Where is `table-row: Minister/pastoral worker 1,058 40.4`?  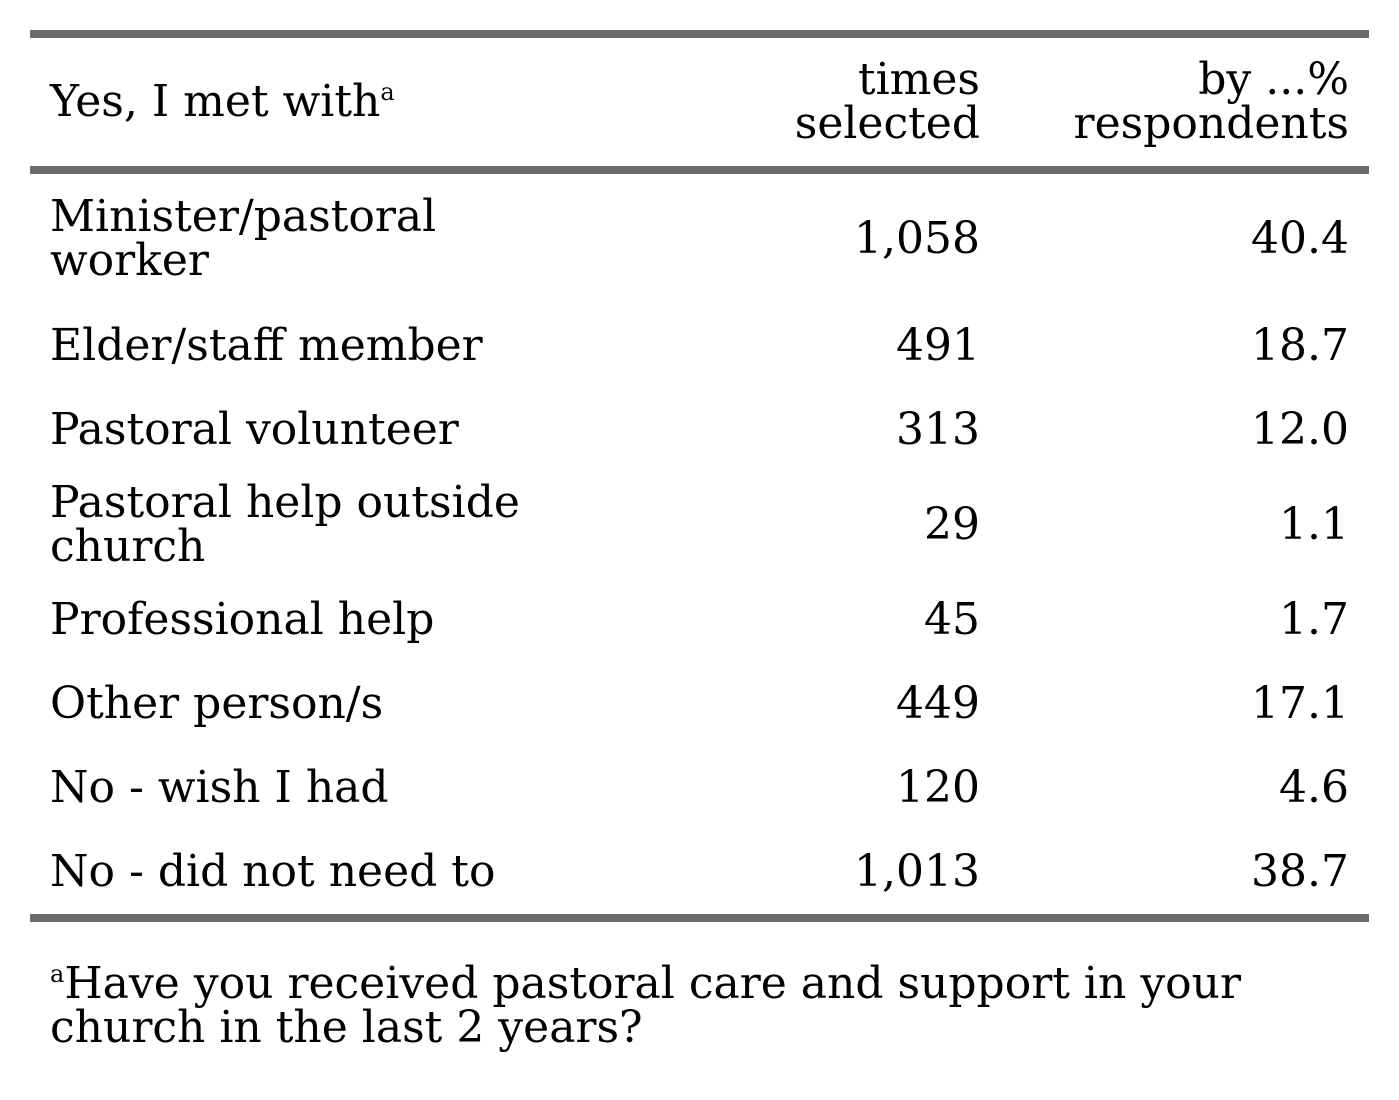
table-row: Minister/pastoral worker 1,058 40.4 is located at coordinates (699, 239).